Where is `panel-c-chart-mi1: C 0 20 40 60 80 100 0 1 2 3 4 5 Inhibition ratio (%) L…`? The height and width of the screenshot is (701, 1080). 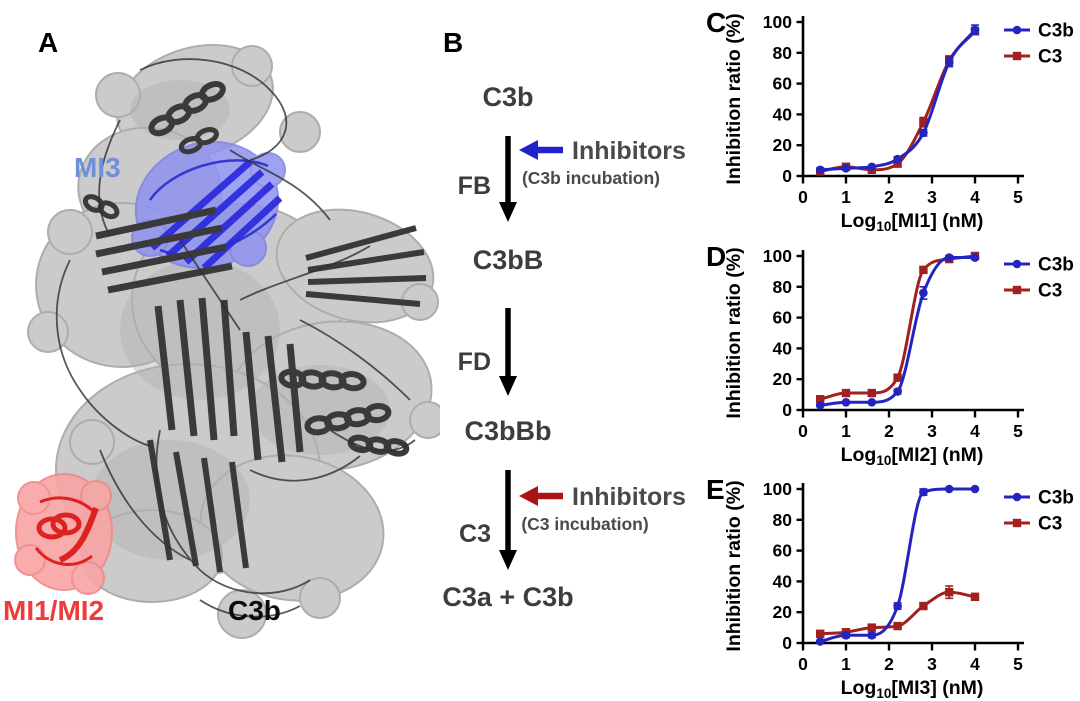
panel-c-chart-mi1: C 0 20 40 60 80 100 0 1 2 3 4 5 Inhibition ratio (%) L… is located at coordinates (890, 120).